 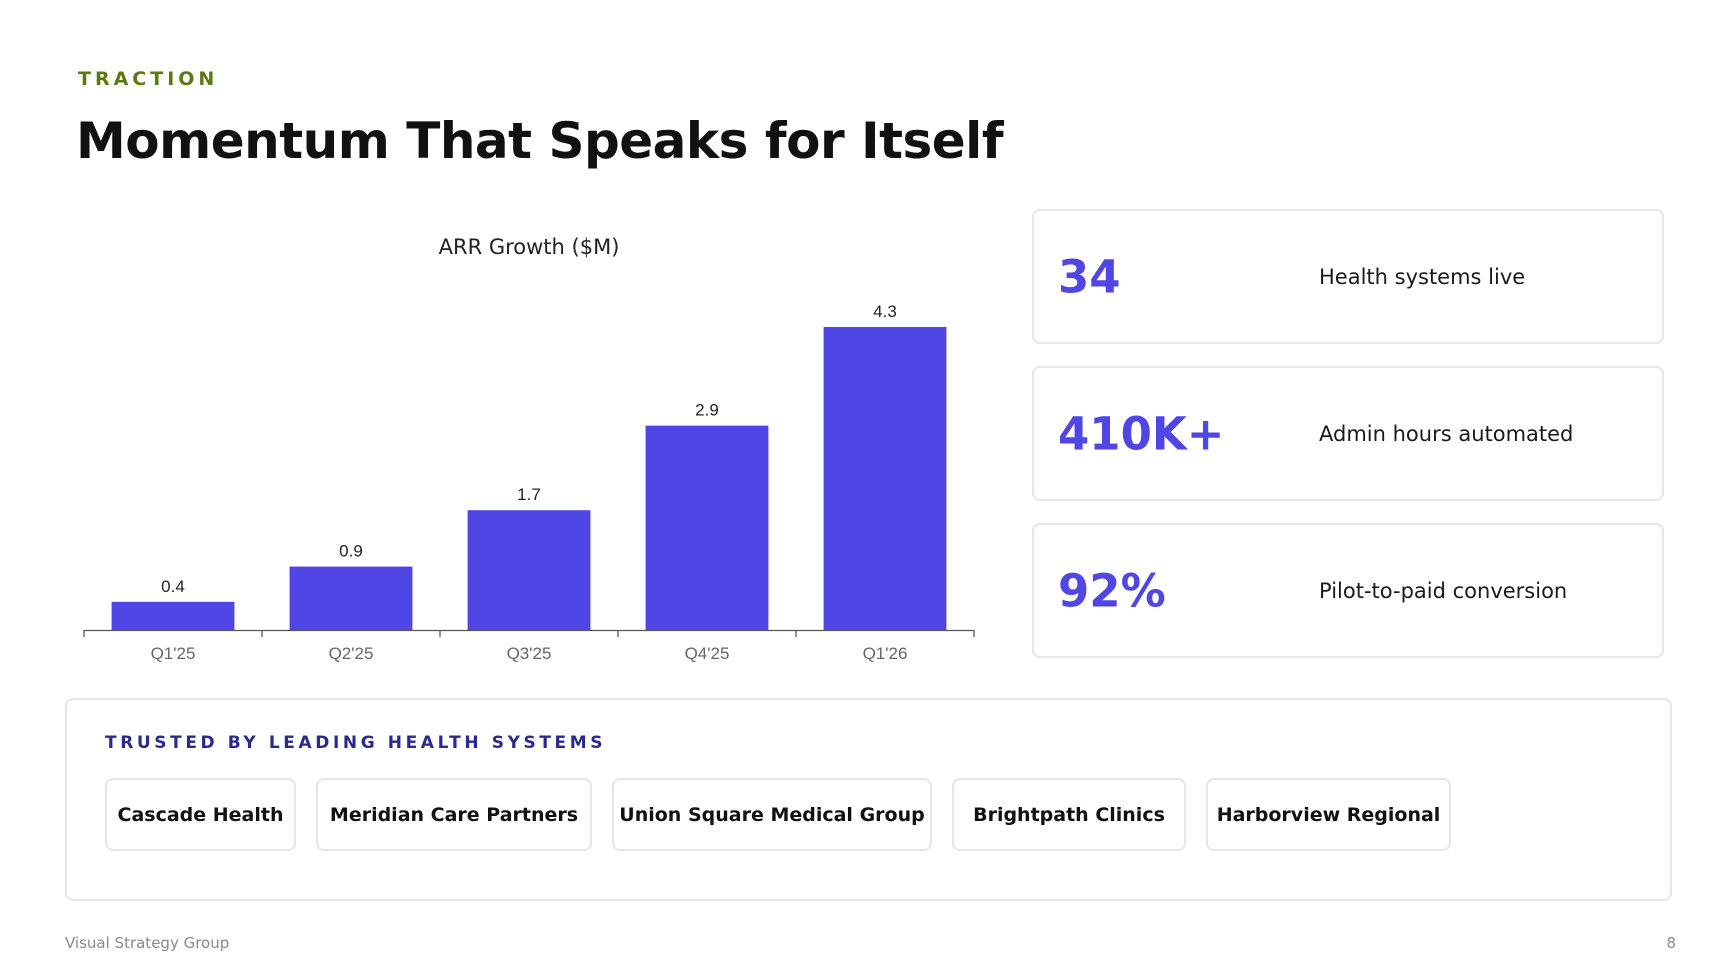 I want to click on bar-data-label: 0.4, so click(x=173, y=586).